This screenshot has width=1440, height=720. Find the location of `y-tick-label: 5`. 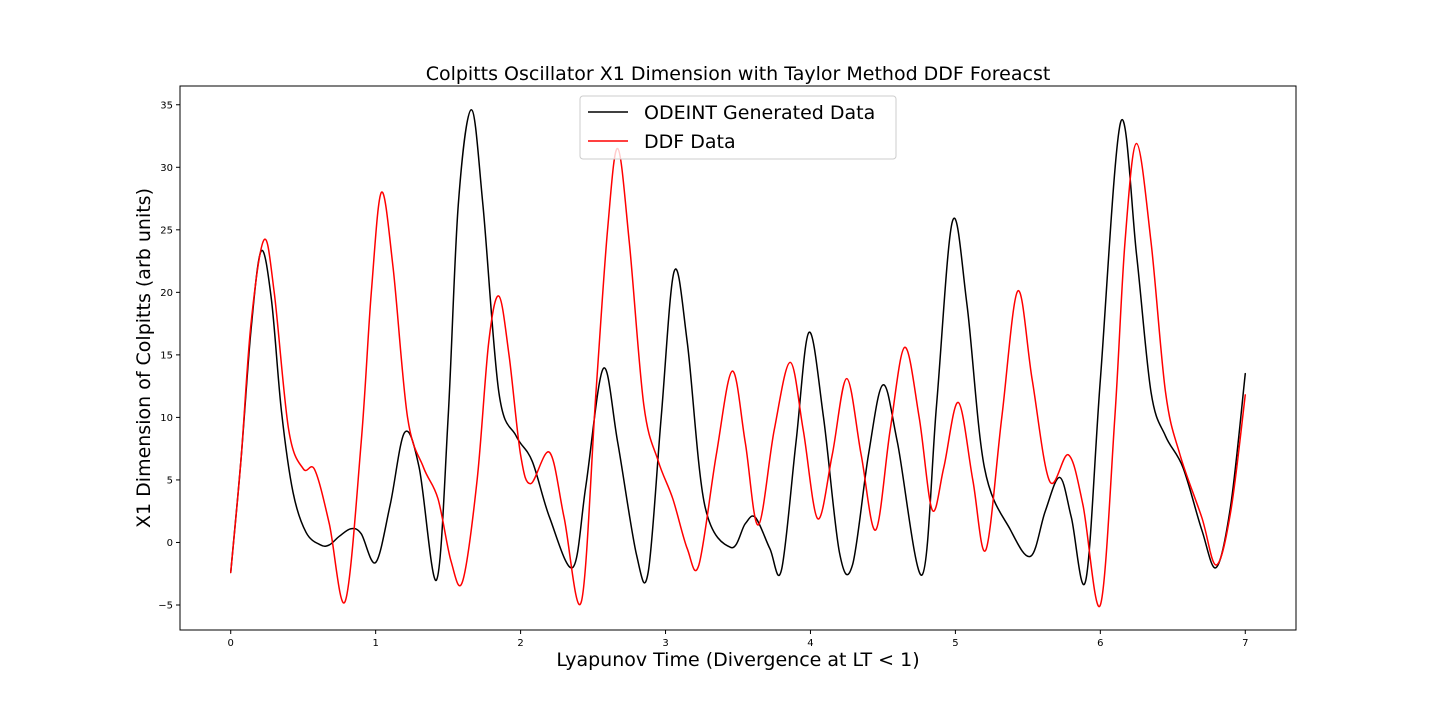

y-tick-label: 5 is located at coordinates (170, 480).